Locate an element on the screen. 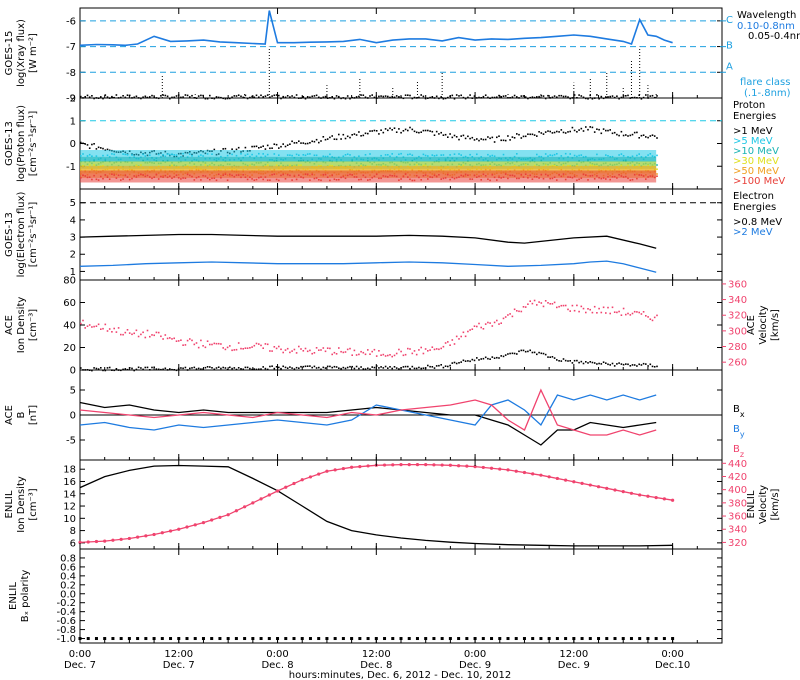 The width and height of the screenshot is (800, 680). series-ion-density is located at coordinates (369, 360).